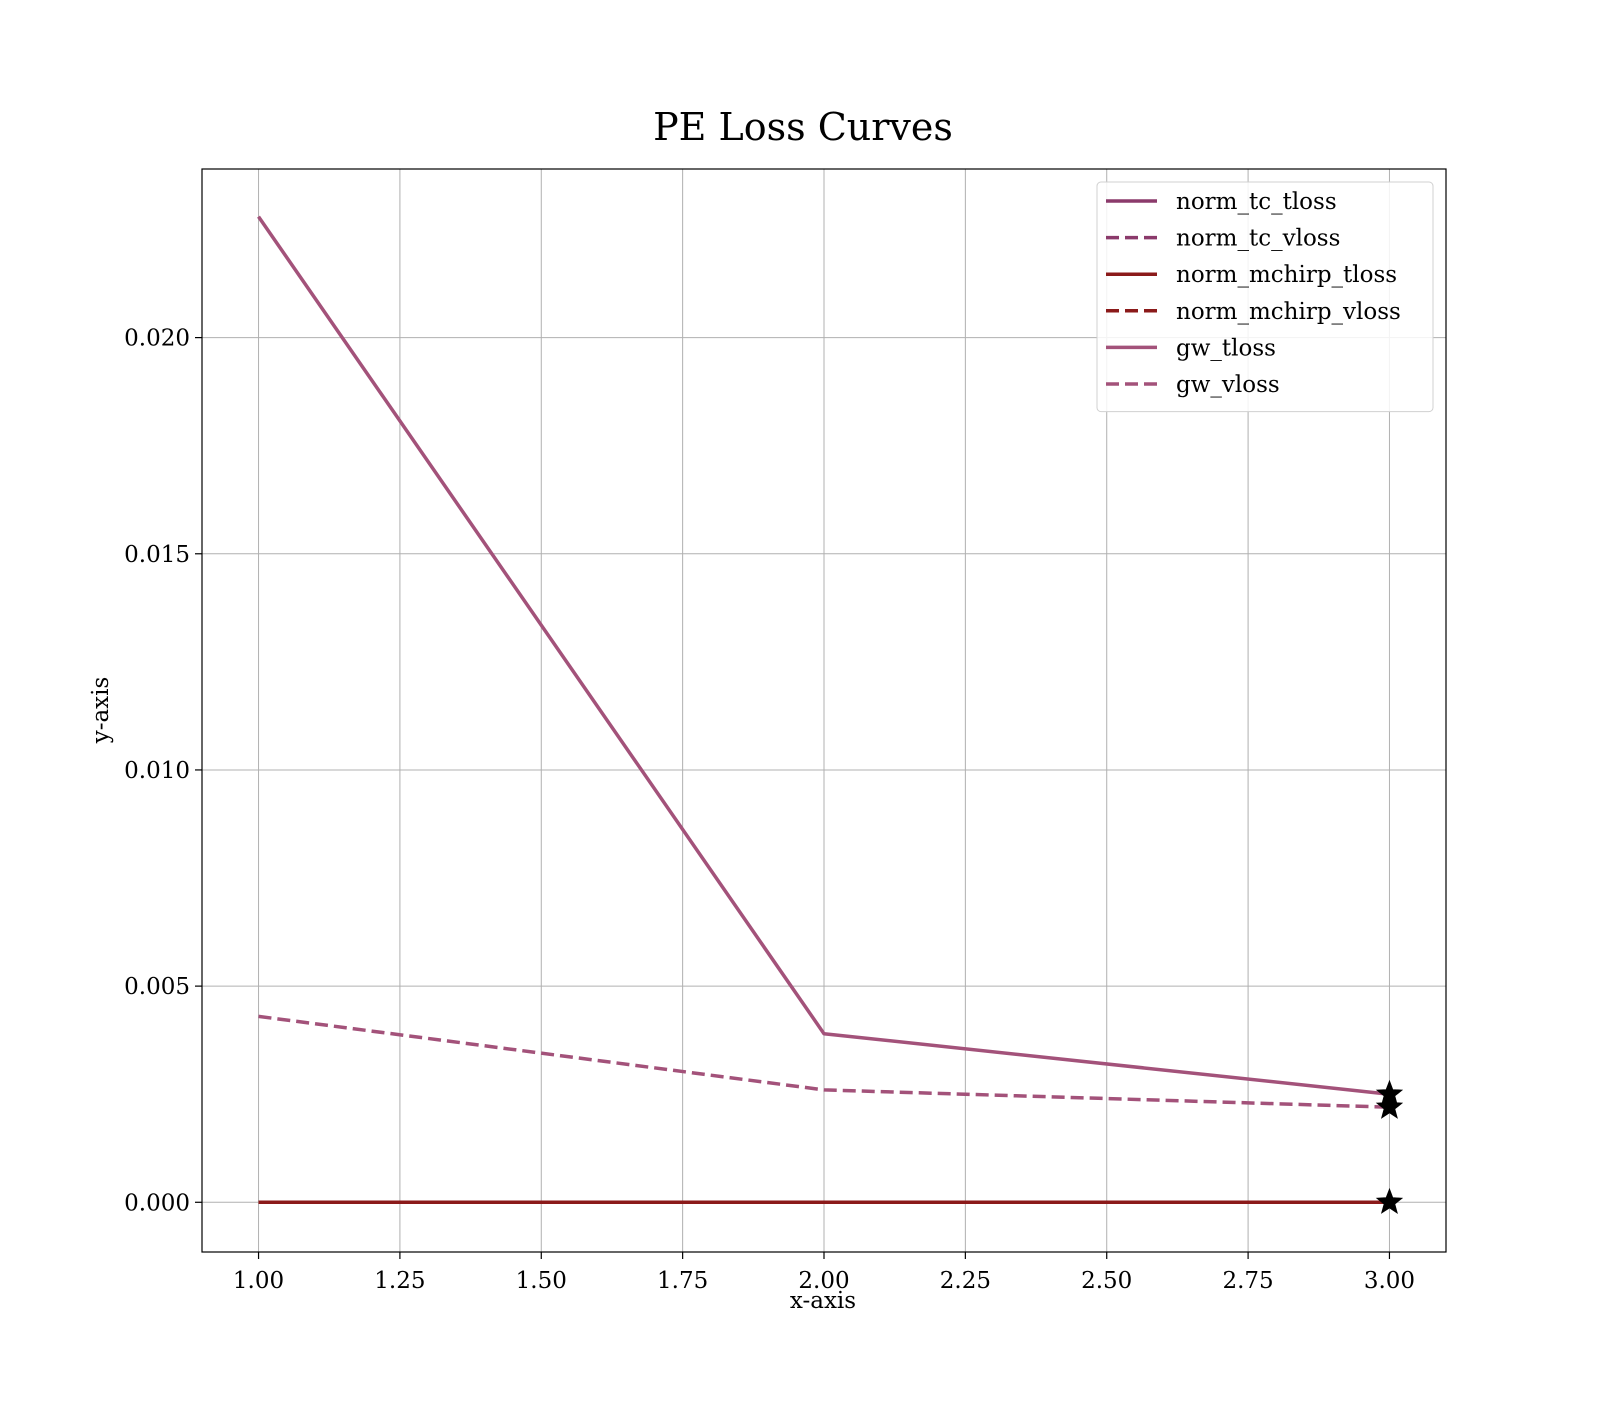  Describe the element at coordinates (157, 339) in the screenshot. I see `y-tick-label: 0.020` at that location.